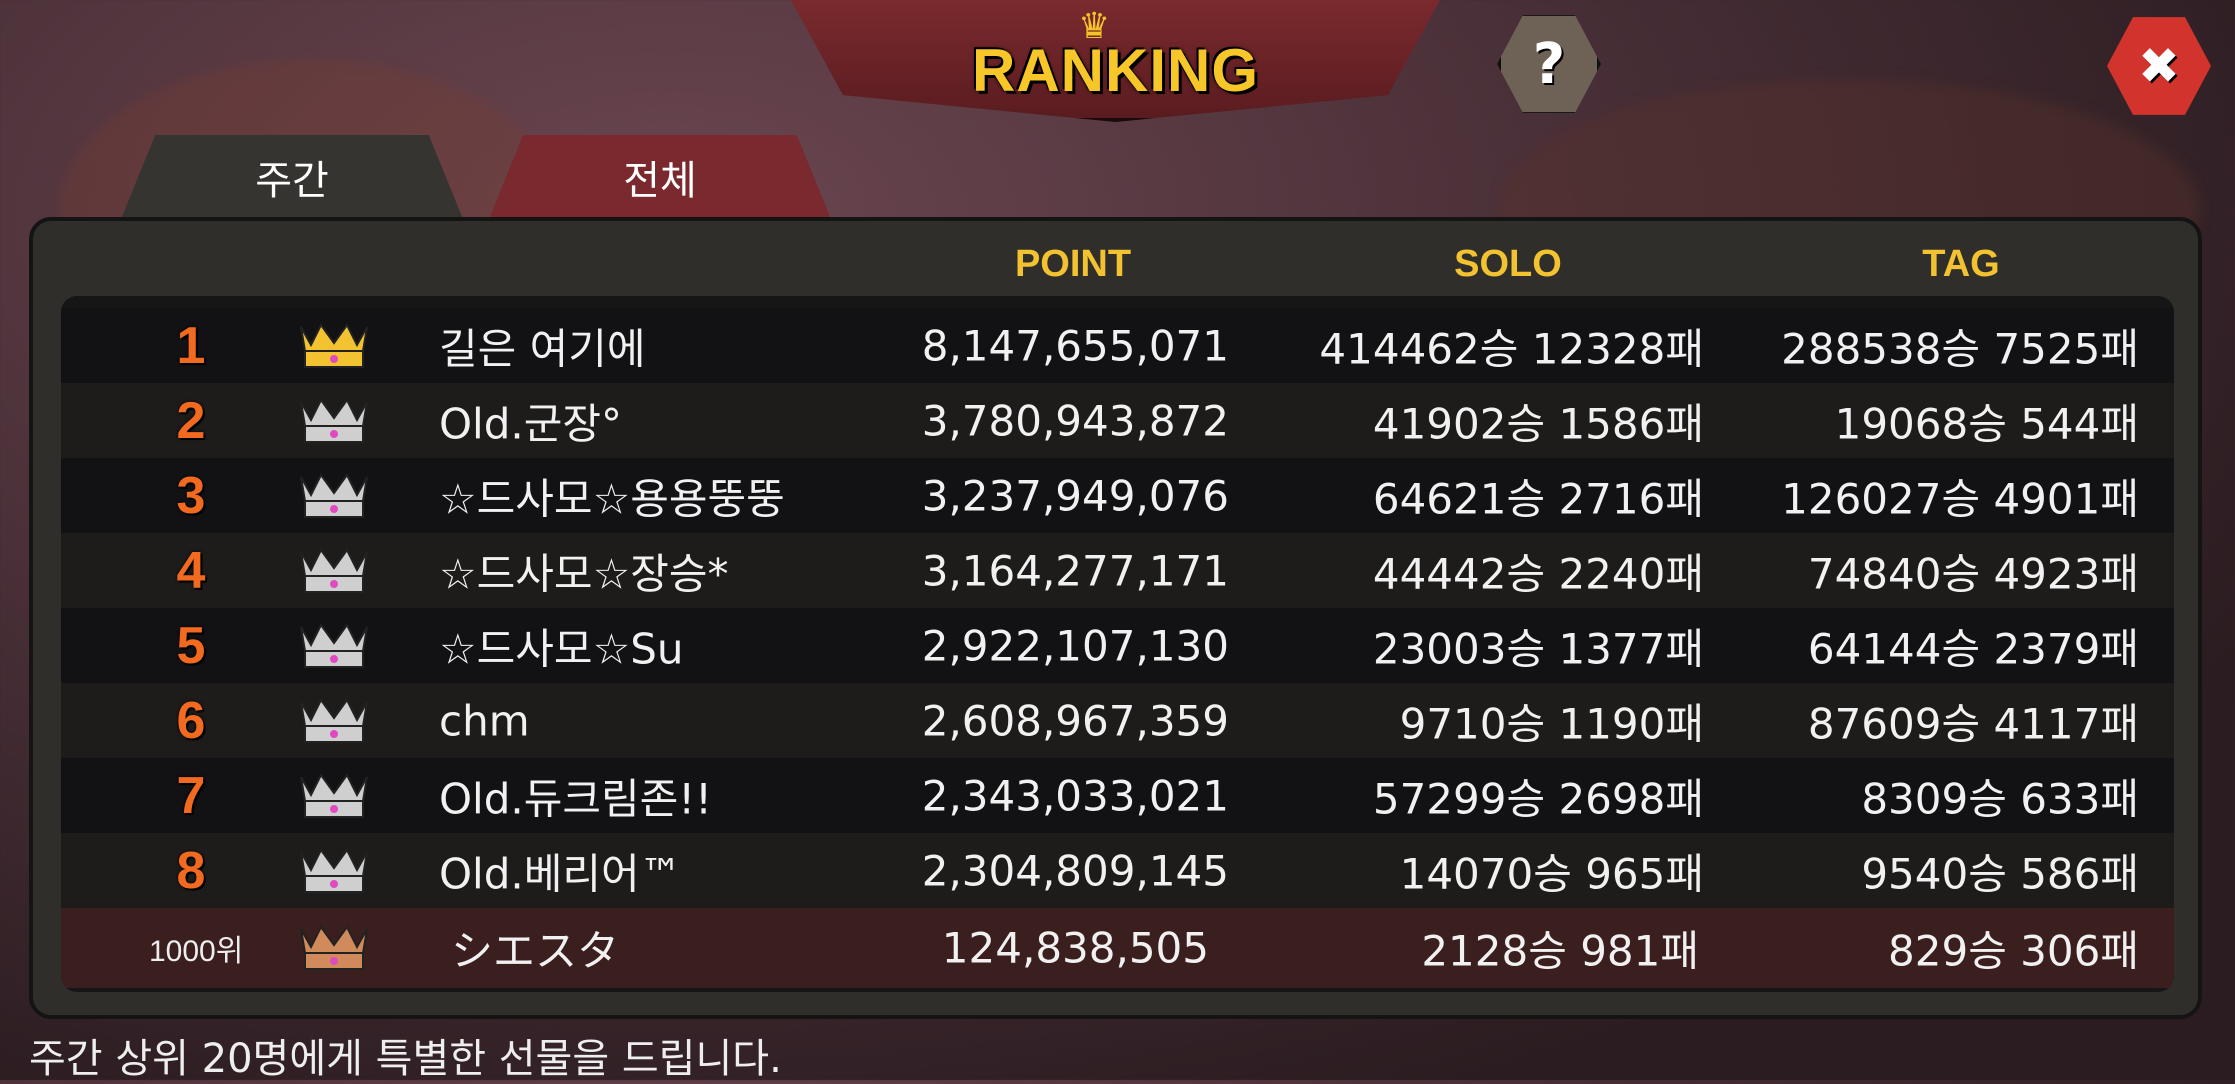 This screenshot has height=1084, width=2235. Describe the element at coordinates (196, 951) in the screenshot. I see `rank: 1000위` at that location.